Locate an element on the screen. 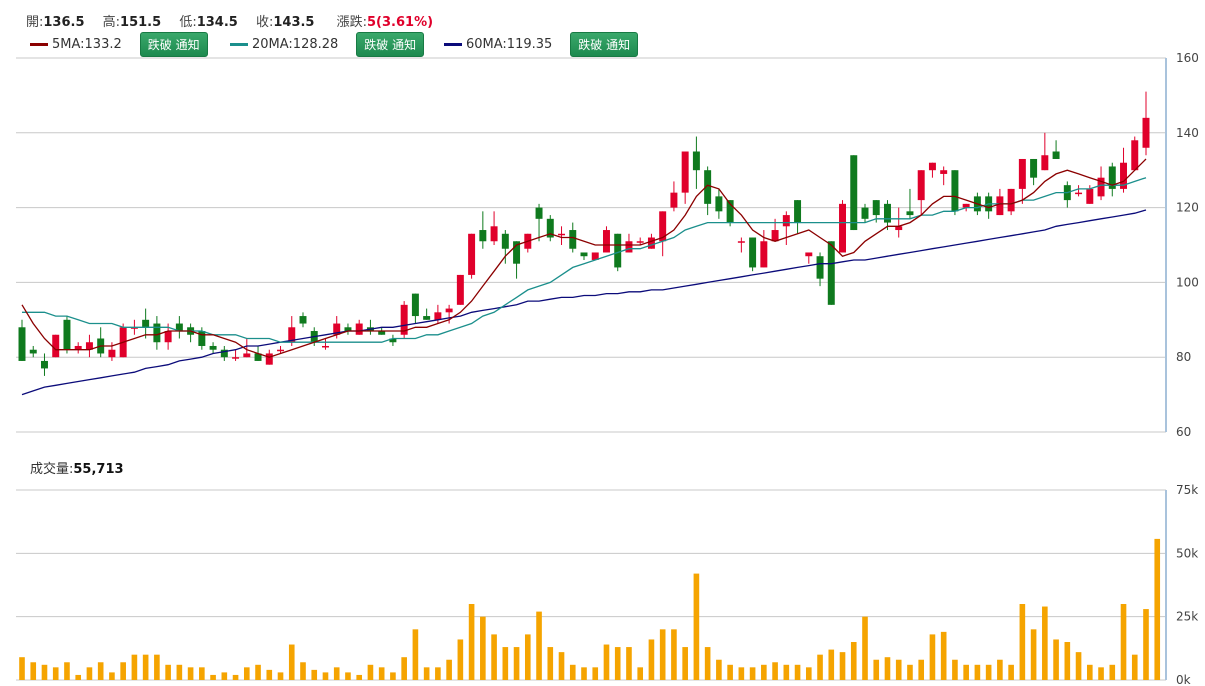  ma60-label: 60MA:119.35 is located at coordinates (509, 44).